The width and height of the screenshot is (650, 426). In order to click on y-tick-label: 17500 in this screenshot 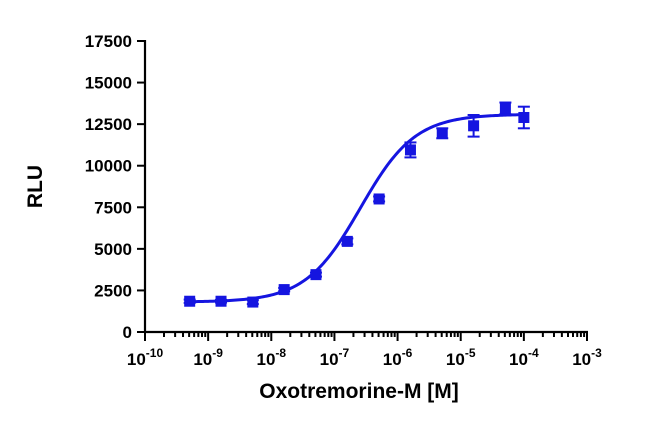, I will do `click(108, 41)`.